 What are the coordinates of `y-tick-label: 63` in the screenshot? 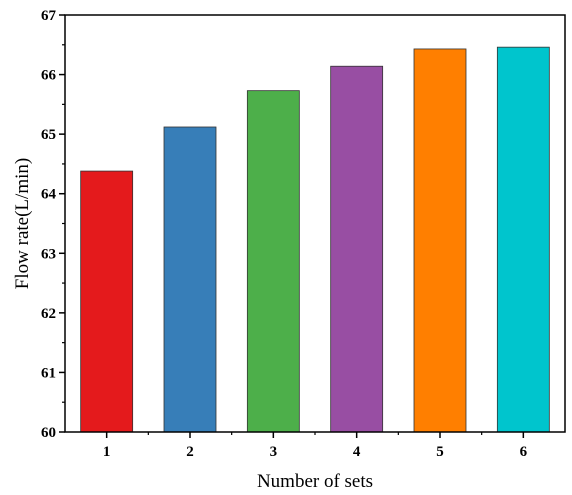 It's located at (48, 254).